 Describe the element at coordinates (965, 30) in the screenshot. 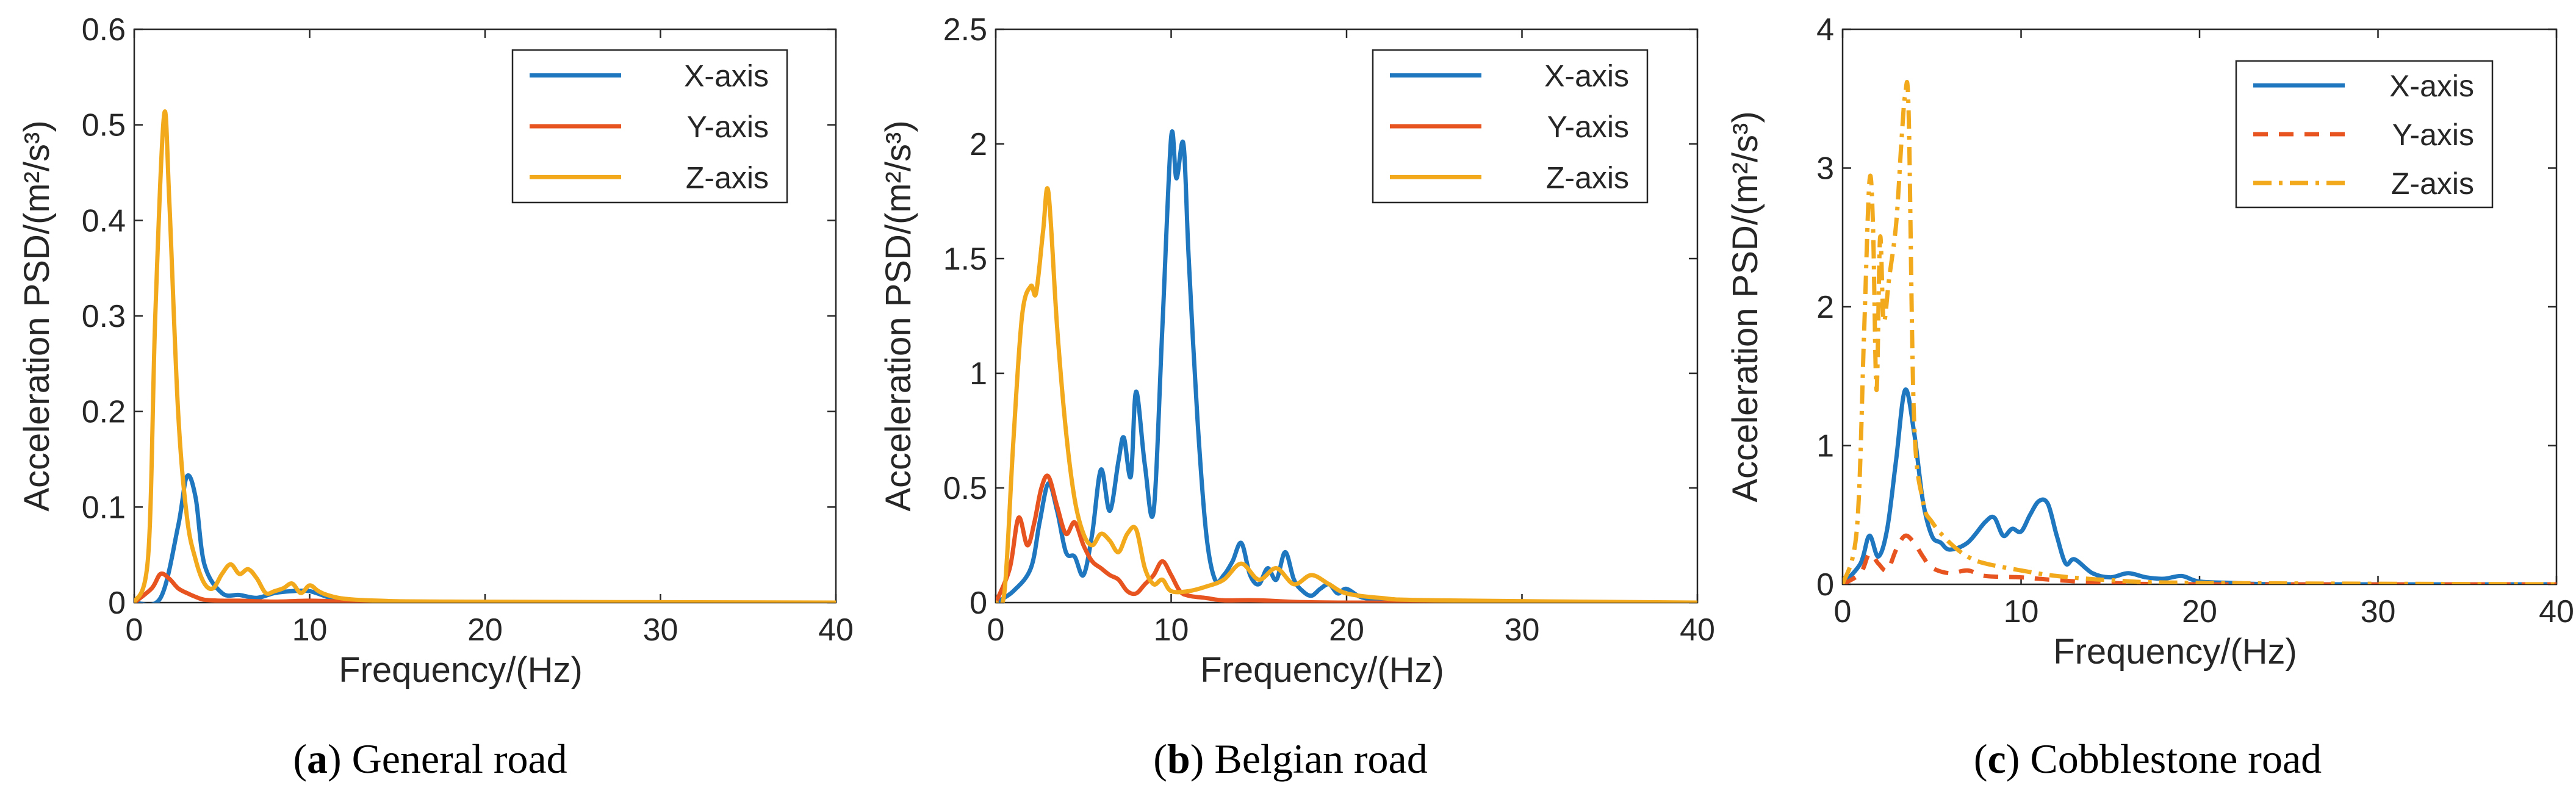

I see `y-tick-label: 2.5` at that location.